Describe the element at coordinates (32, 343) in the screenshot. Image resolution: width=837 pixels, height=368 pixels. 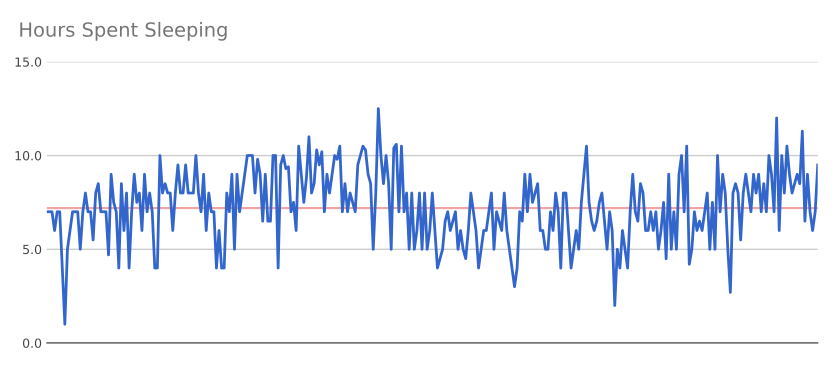
I see `y-tick-label: 0.0` at that location.